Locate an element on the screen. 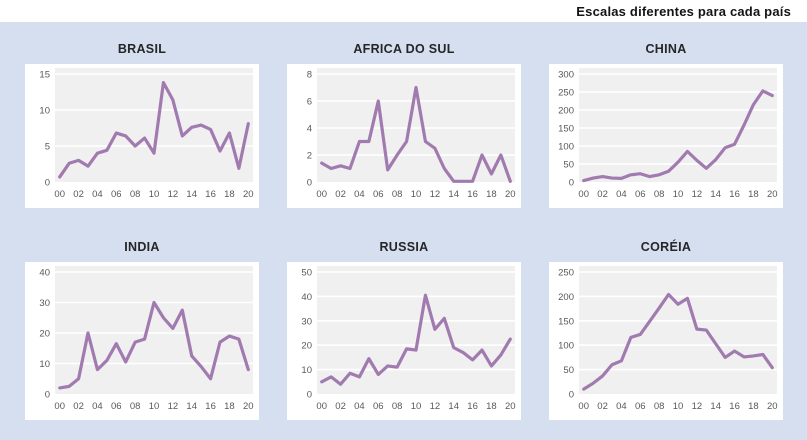  chart-cell-brasil: BRASIL 0 5 10 15 00 02 04 06 08 10 12 14 16 18 20 is located at coordinates (142, 121).